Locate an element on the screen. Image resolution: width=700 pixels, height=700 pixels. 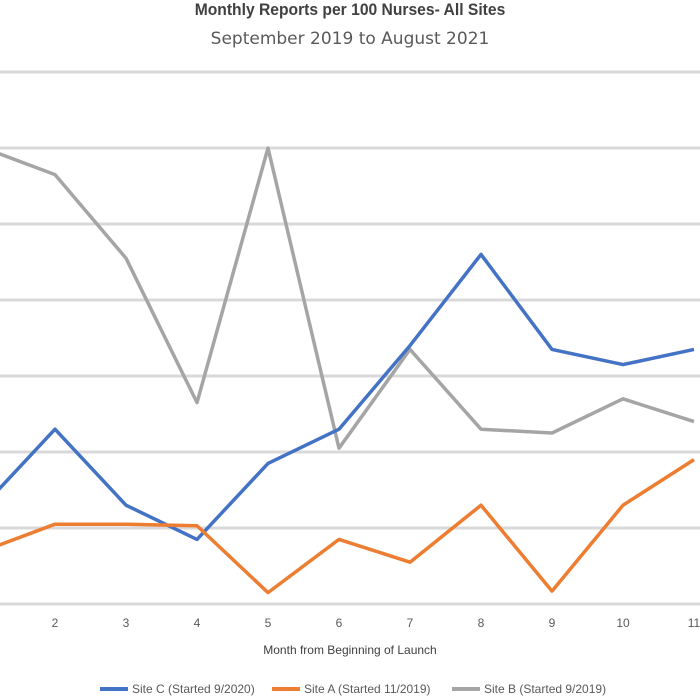
legend-item-site-b: Site B (Started 9/2019) is located at coordinates (529, 689).